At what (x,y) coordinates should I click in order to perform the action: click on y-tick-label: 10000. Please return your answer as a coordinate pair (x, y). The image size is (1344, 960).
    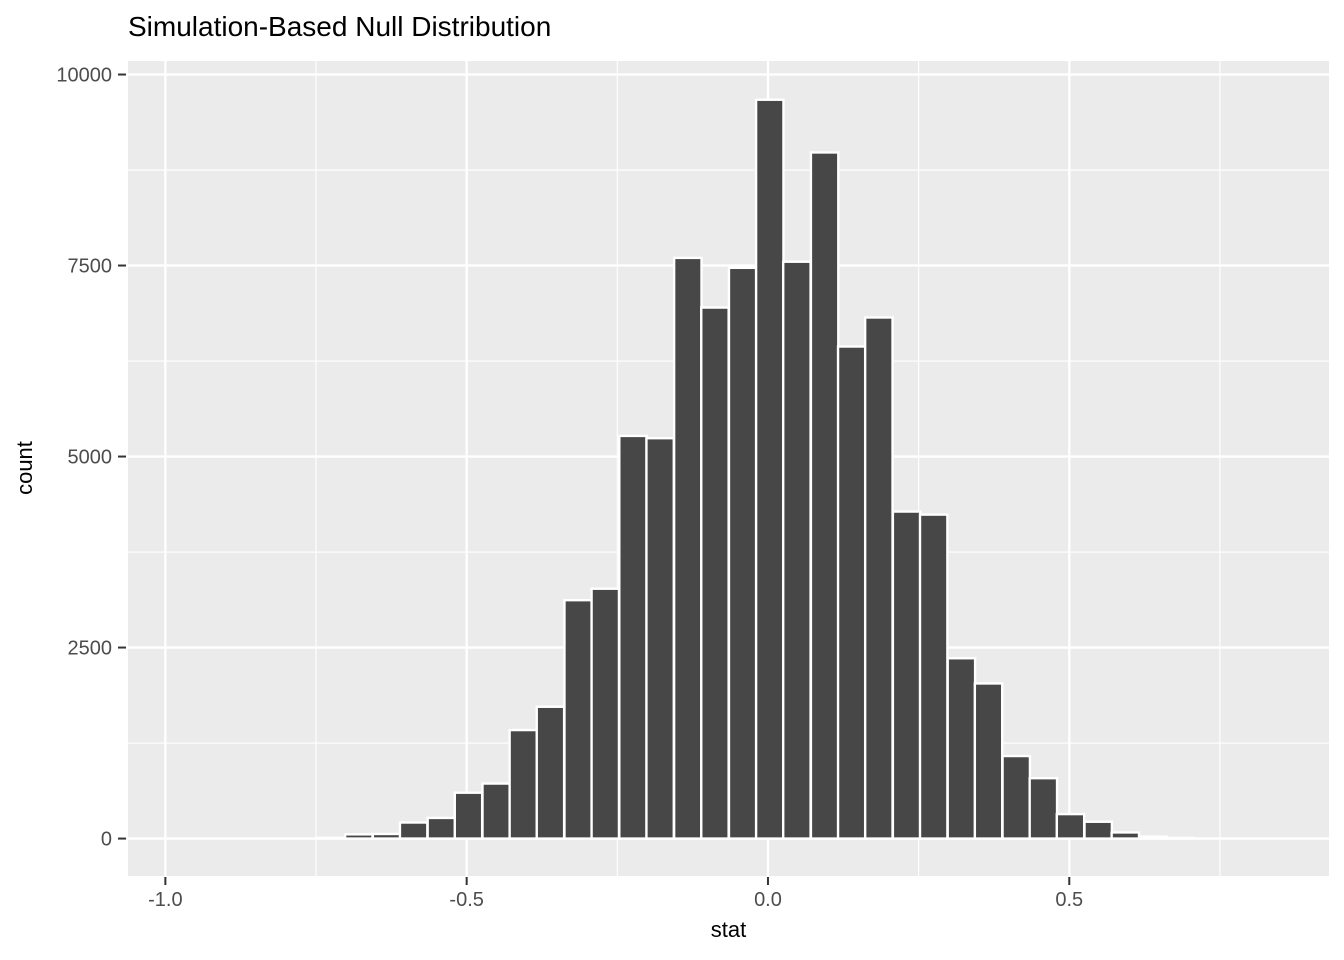
    Looking at the image, I should click on (84, 76).